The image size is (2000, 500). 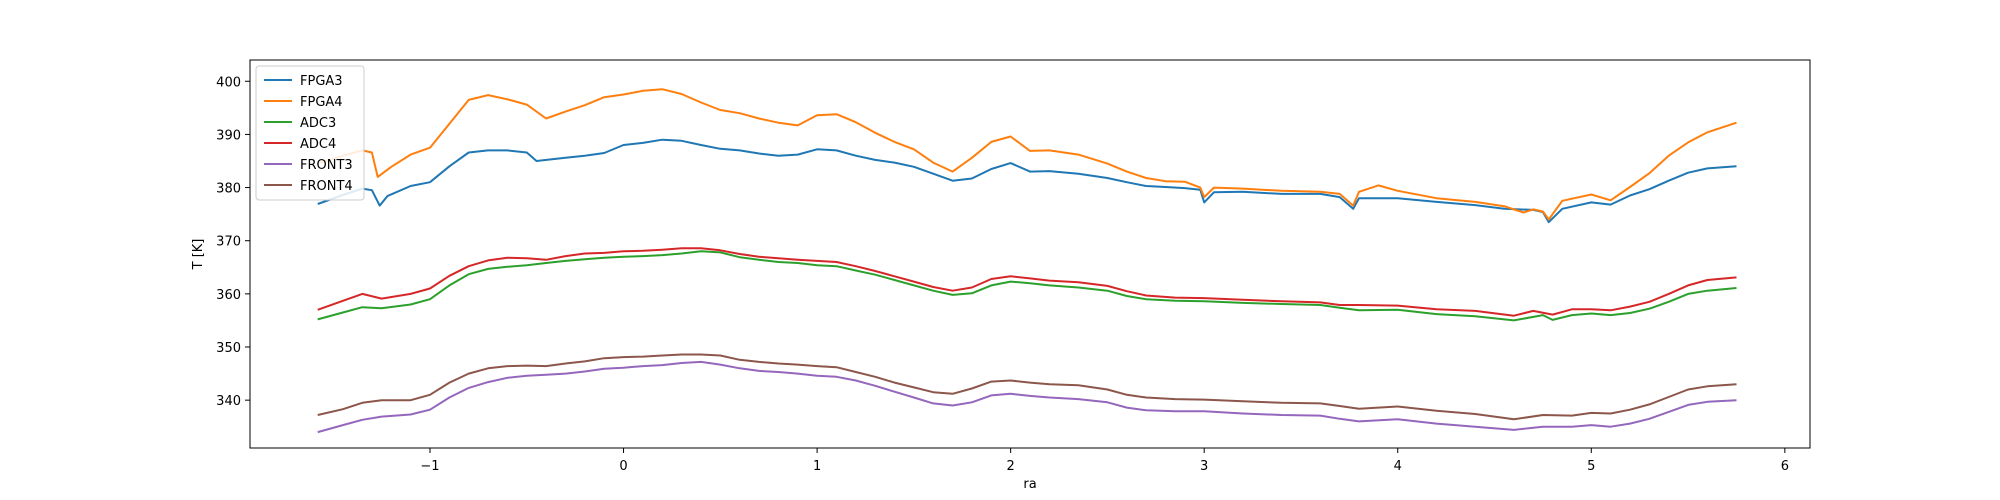 I want to click on legend-label-fpga3: FPGA3, so click(x=321, y=81).